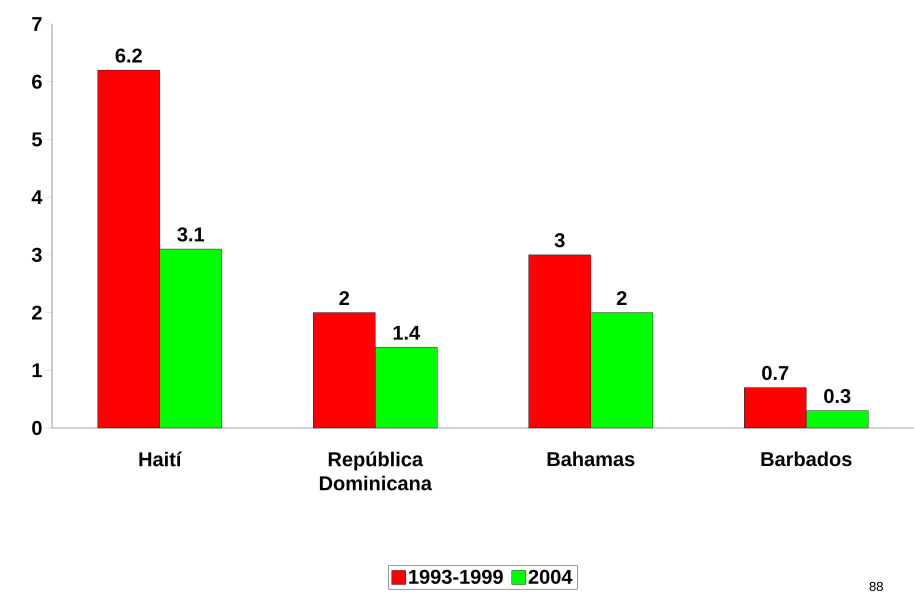 This screenshot has height=595, width=914. I want to click on y-tick-label: 2, so click(37, 313).